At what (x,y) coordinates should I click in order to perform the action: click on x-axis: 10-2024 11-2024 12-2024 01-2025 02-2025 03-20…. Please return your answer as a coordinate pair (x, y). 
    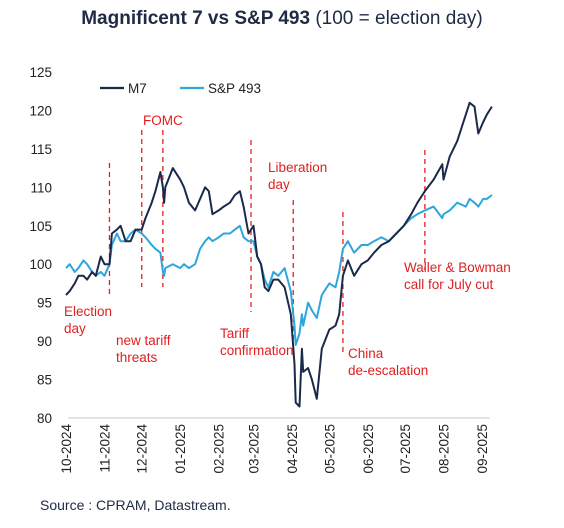
    Looking at the image, I should click on (274, 449).